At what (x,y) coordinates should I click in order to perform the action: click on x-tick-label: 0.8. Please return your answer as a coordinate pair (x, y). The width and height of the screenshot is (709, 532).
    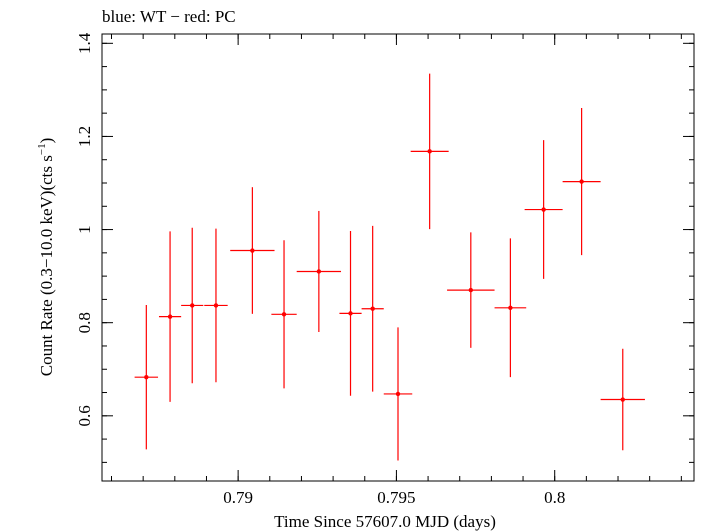
    Looking at the image, I should click on (554, 497).